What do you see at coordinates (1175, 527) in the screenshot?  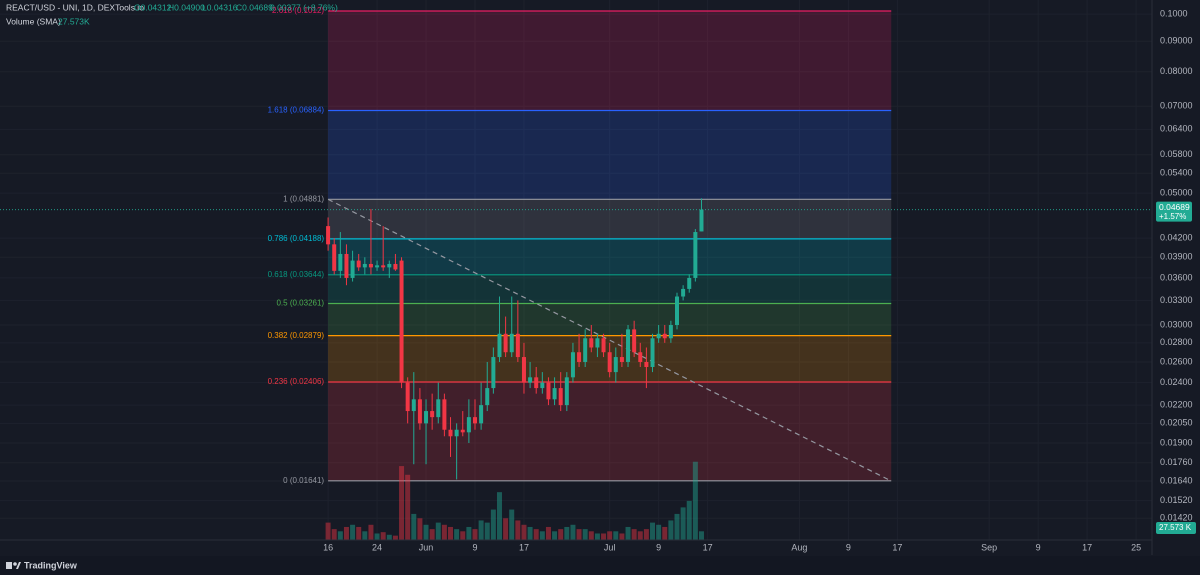 I see `volume-badge-label: 27.573 K` at bounding box center [1175, 527].